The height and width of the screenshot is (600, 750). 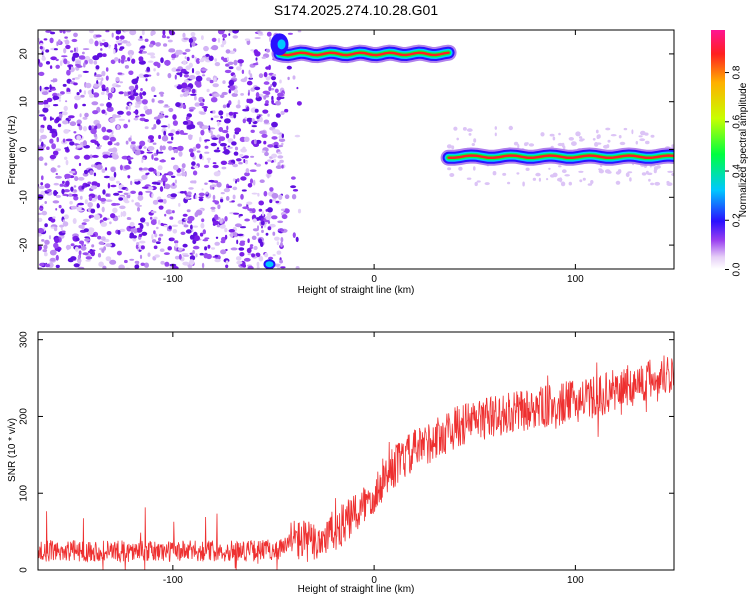 What do you see at coordinates (12, 150) in the screenshot?
I see `spectrogram-y-axis-label: Frequency (Hz)` at bounding box center [12, 150].